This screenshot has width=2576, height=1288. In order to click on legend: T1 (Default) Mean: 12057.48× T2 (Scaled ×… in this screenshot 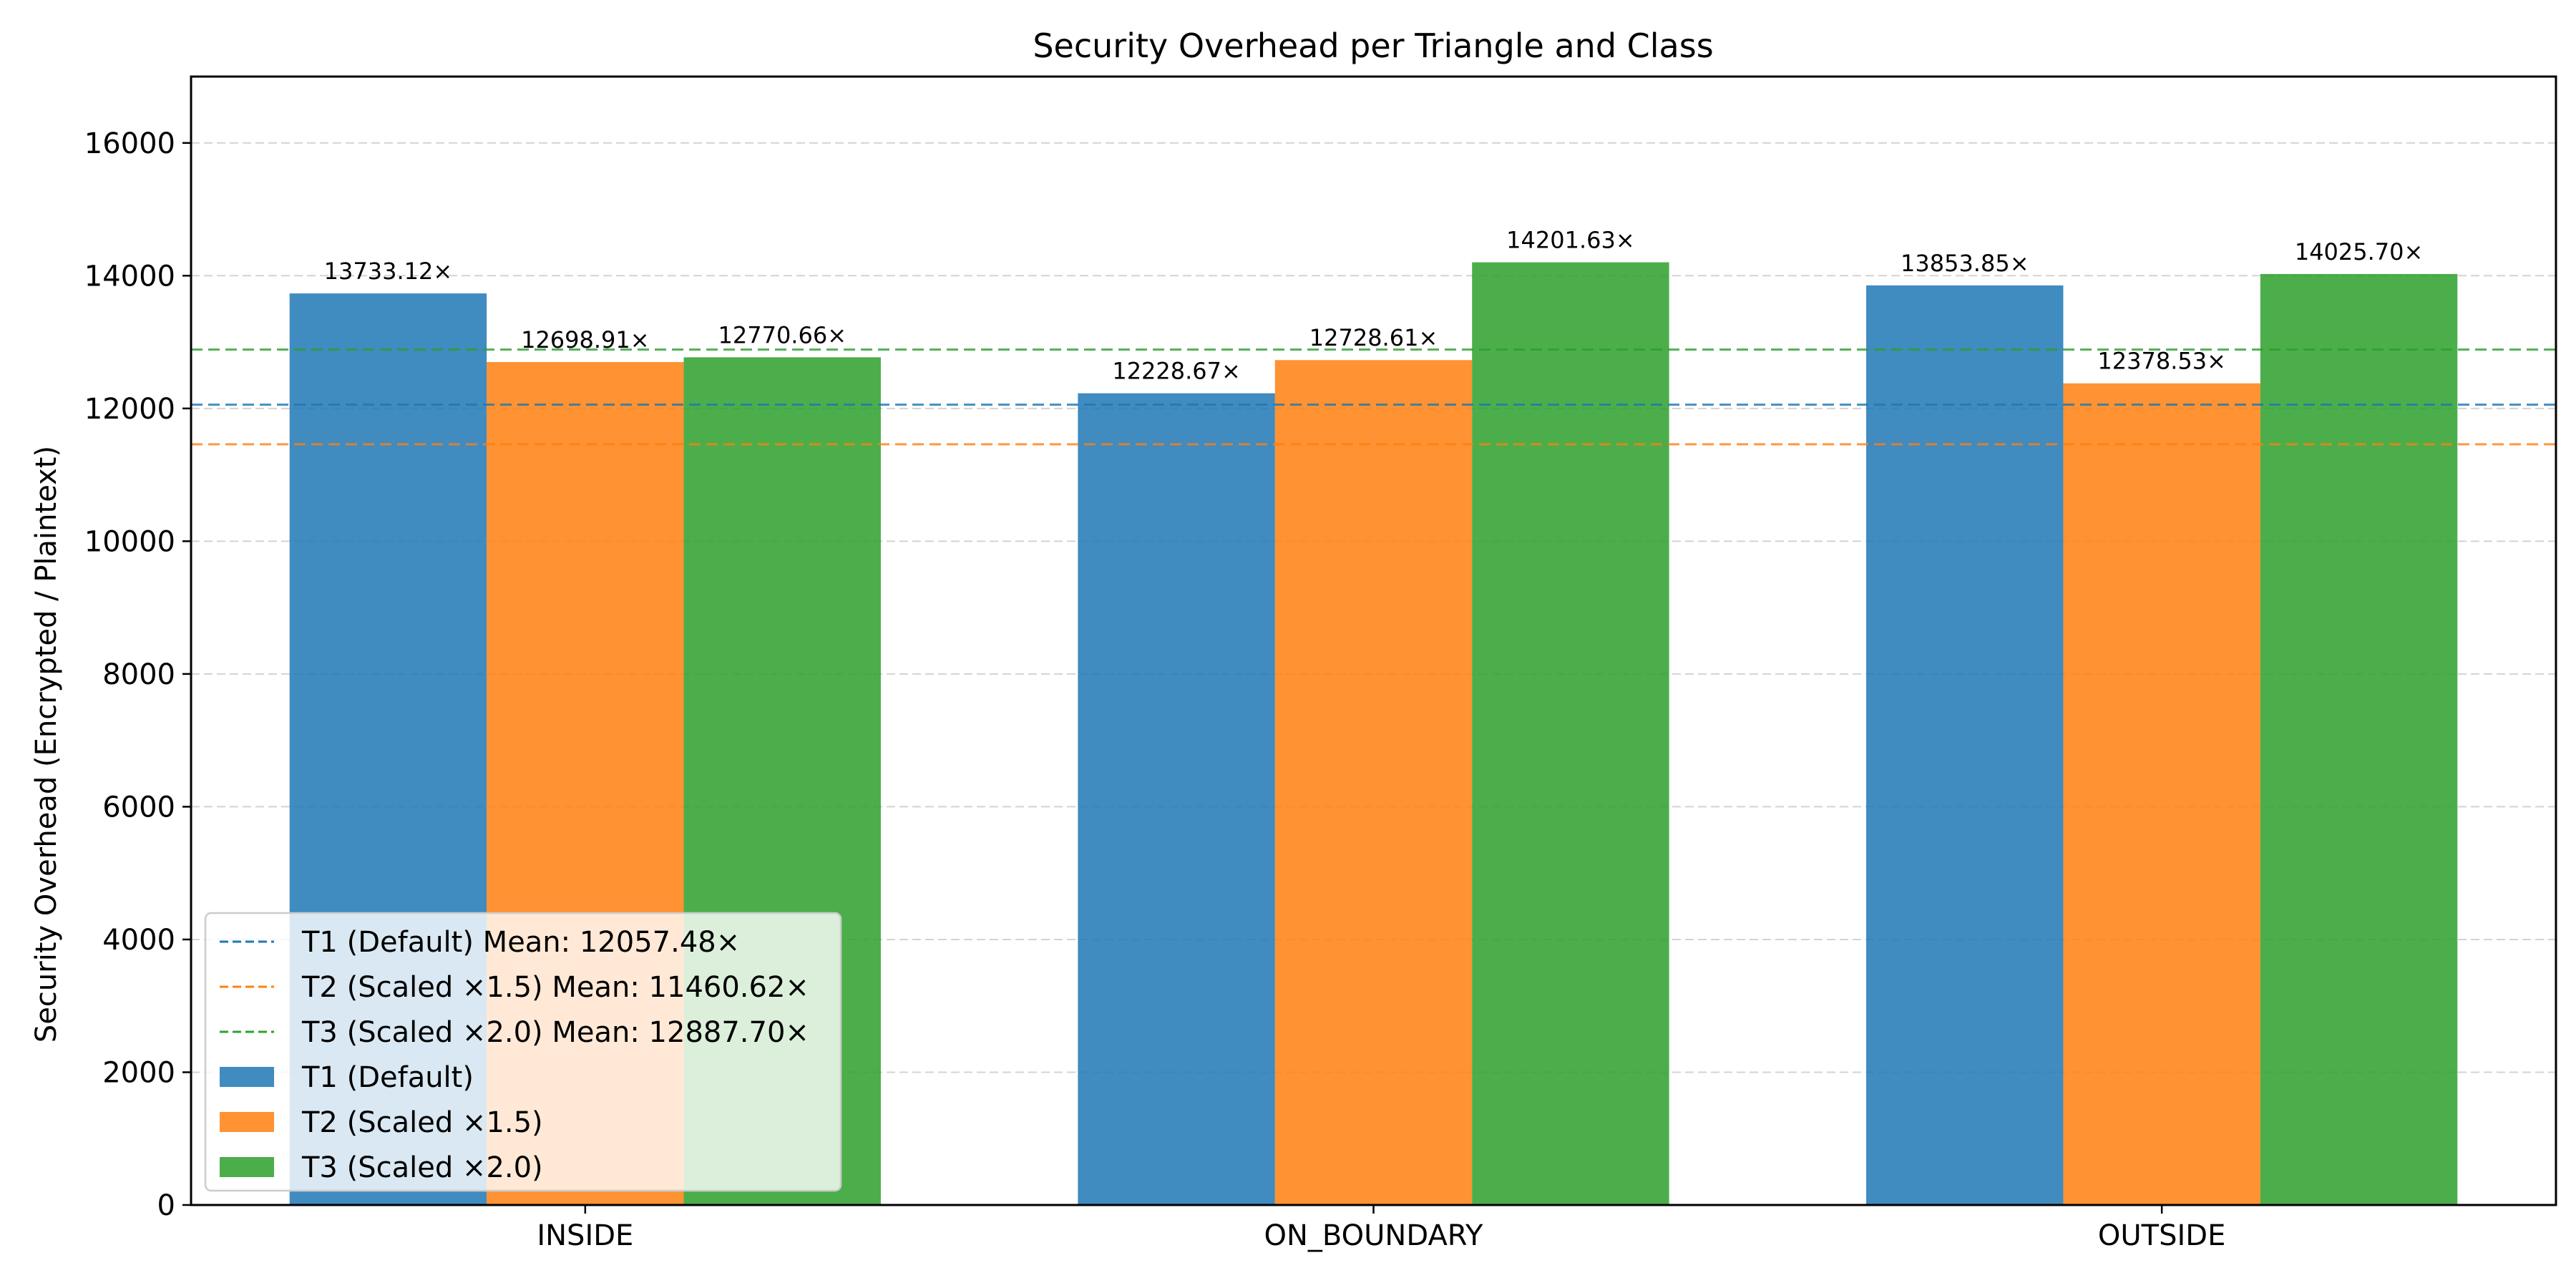, I will do `click(523, 1052)`.